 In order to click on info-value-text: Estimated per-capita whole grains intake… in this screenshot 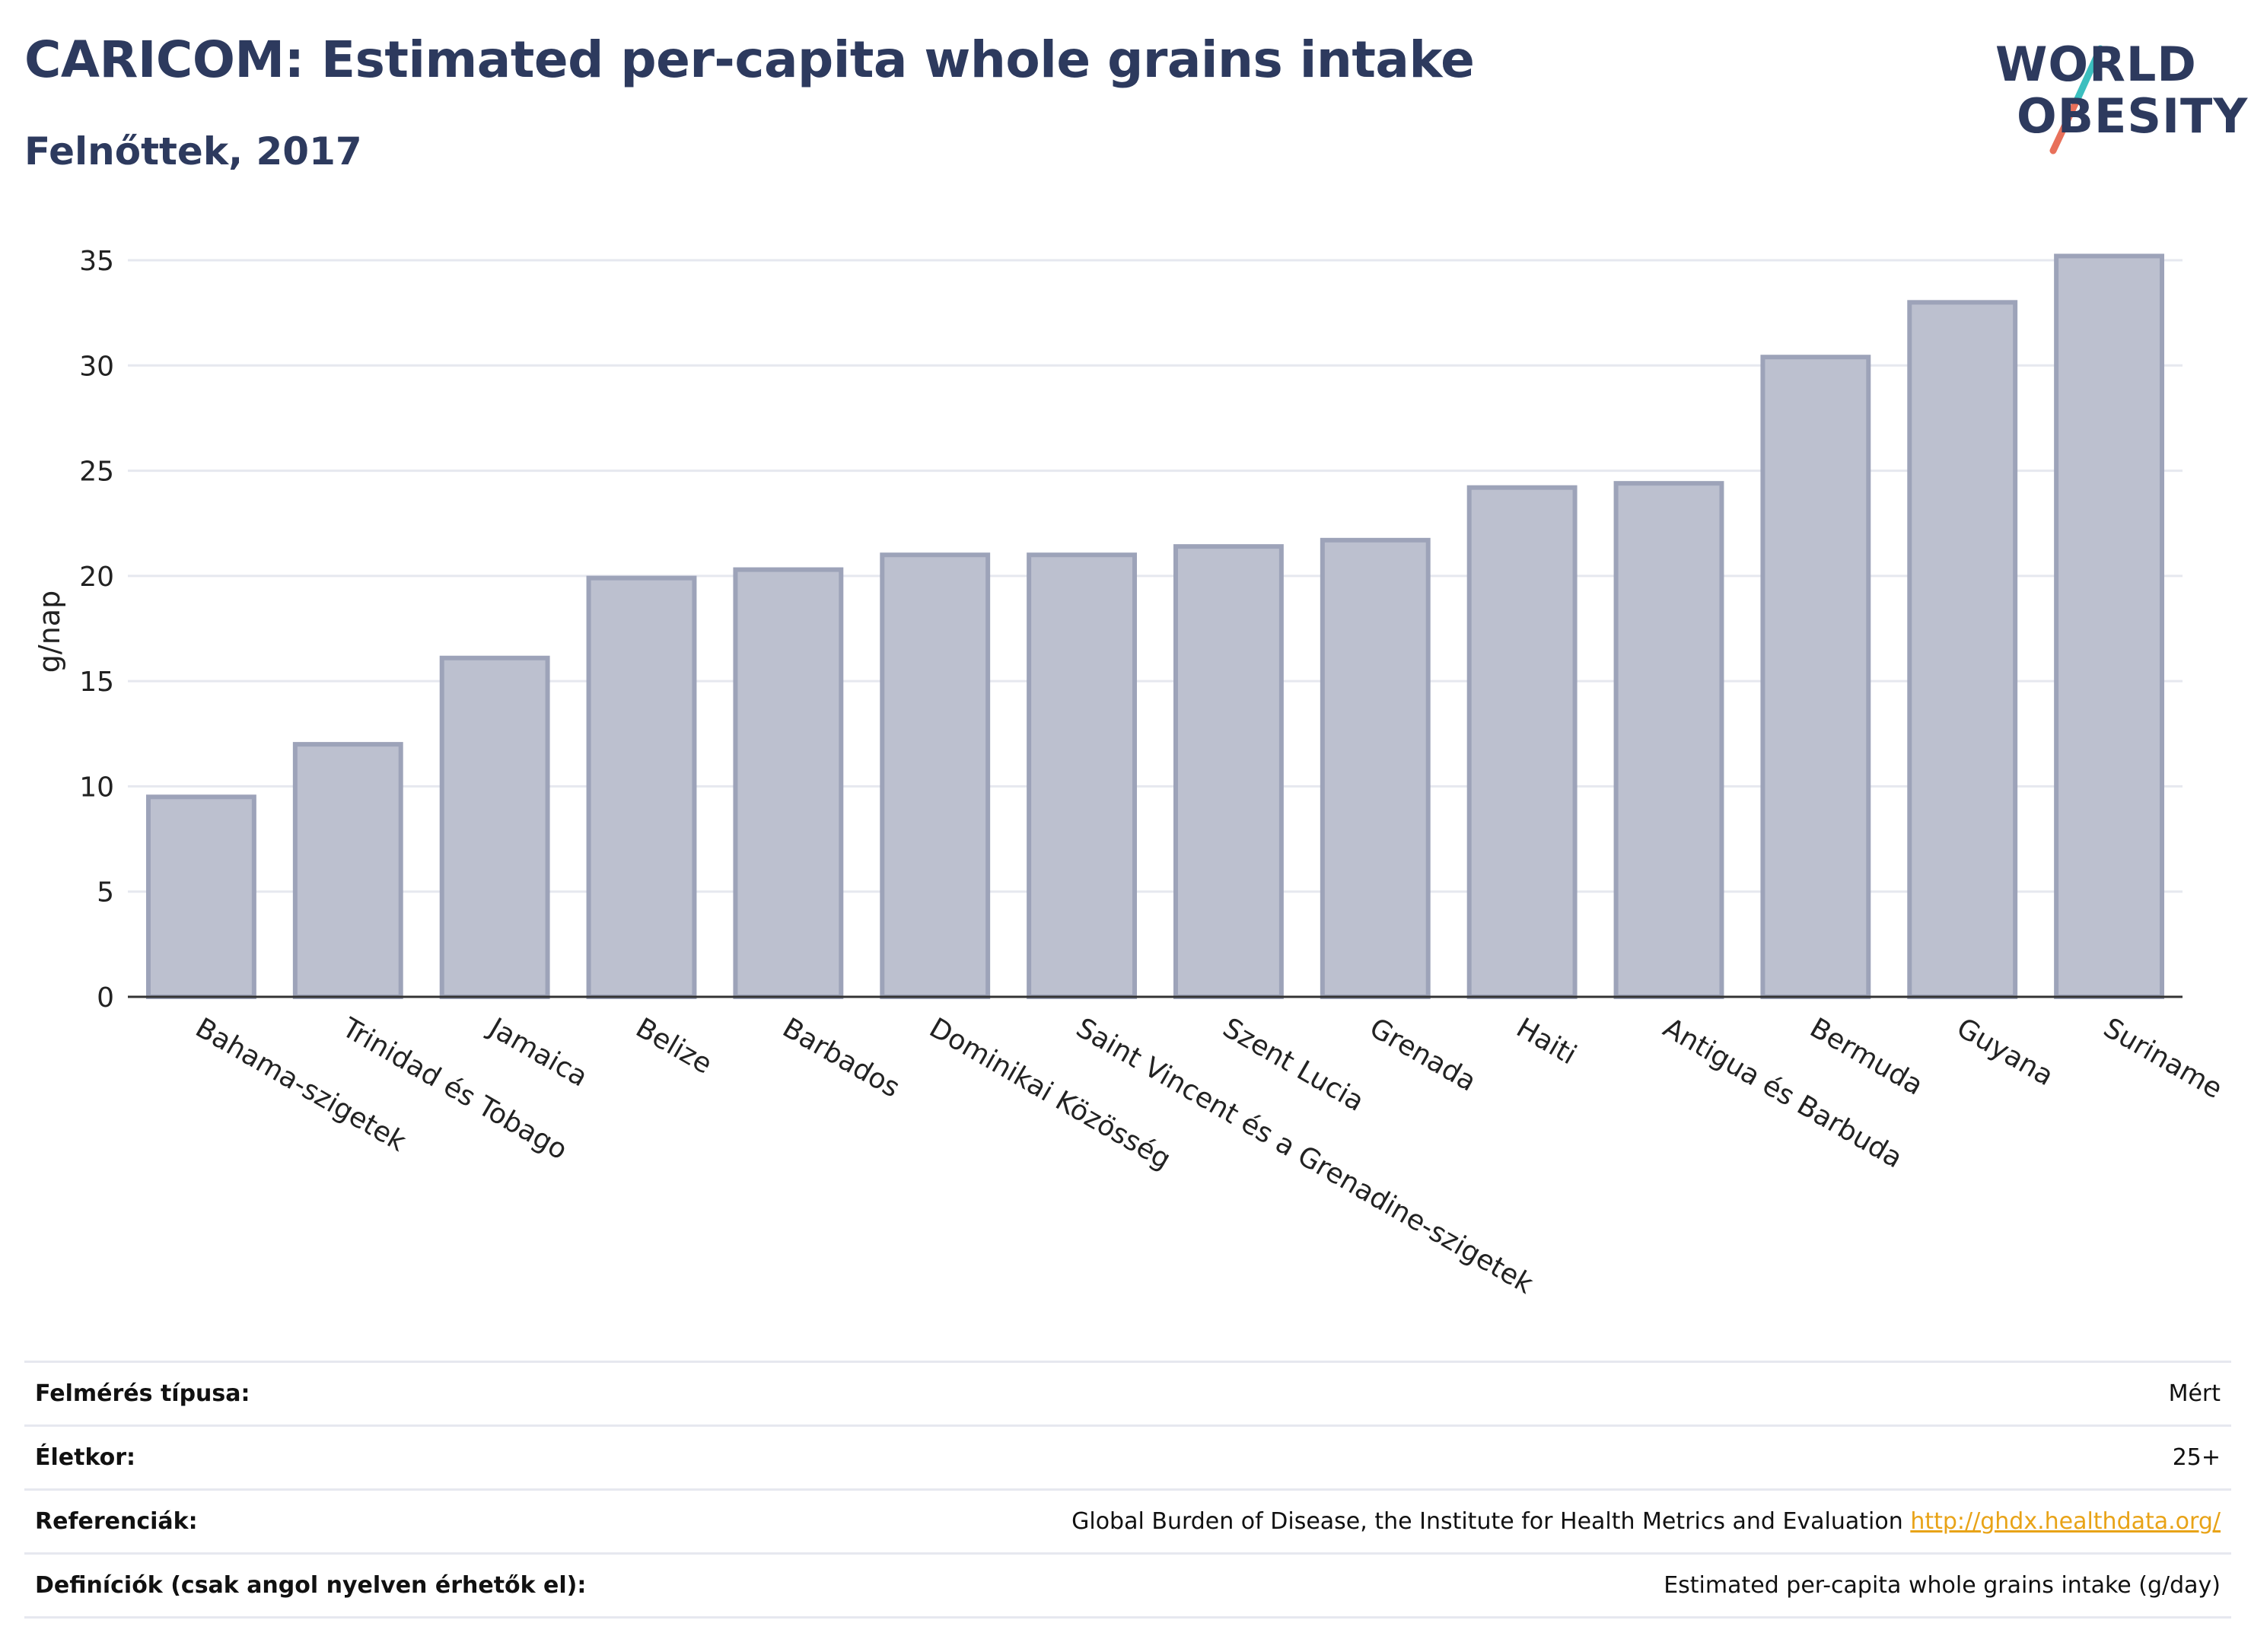, I will do `click(1942, 1585)`.